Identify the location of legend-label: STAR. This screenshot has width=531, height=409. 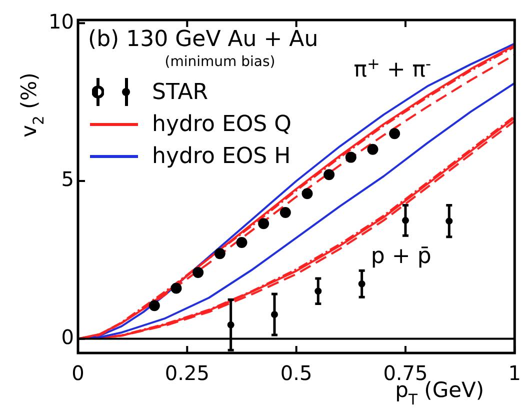
(180, 92).